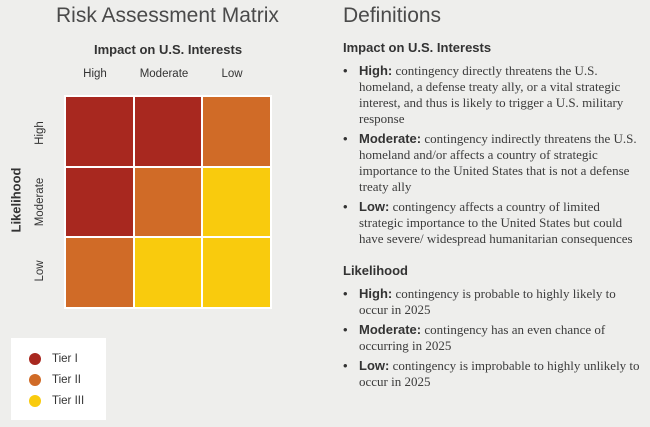 The height and width of the screenshot is (427, 650). Describe the element at coordinates (35, 358) in the screenshot. I see `tier-1-dot-icon` at that location.